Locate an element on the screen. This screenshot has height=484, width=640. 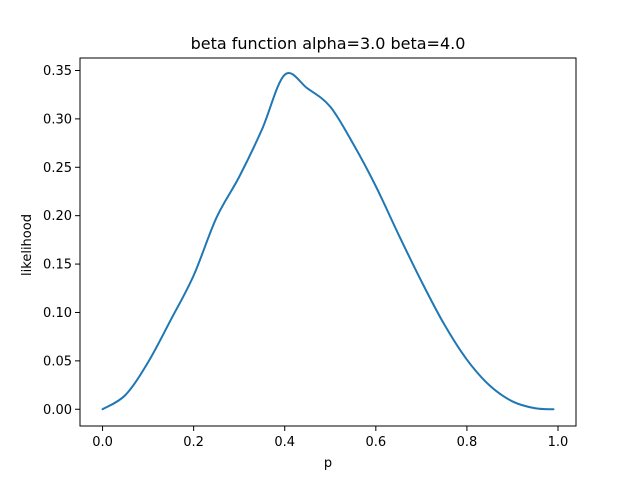
x-tick-label: 0.0 is located at coordinates (102, 442).